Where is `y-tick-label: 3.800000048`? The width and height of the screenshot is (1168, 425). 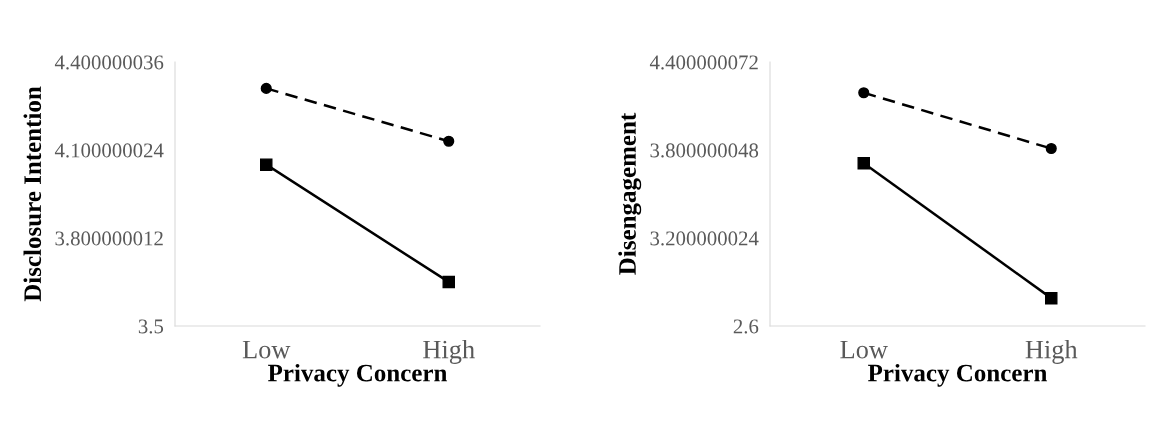
y-tick-label: 3.800000048 is located at coordinates (704, 150).